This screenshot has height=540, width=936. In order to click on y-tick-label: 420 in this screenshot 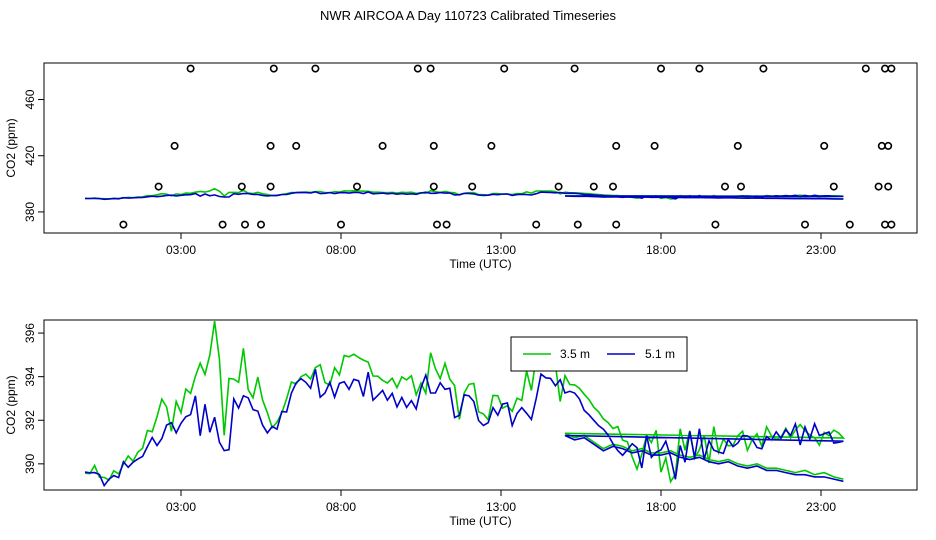, I will do `click(30, 155)`.